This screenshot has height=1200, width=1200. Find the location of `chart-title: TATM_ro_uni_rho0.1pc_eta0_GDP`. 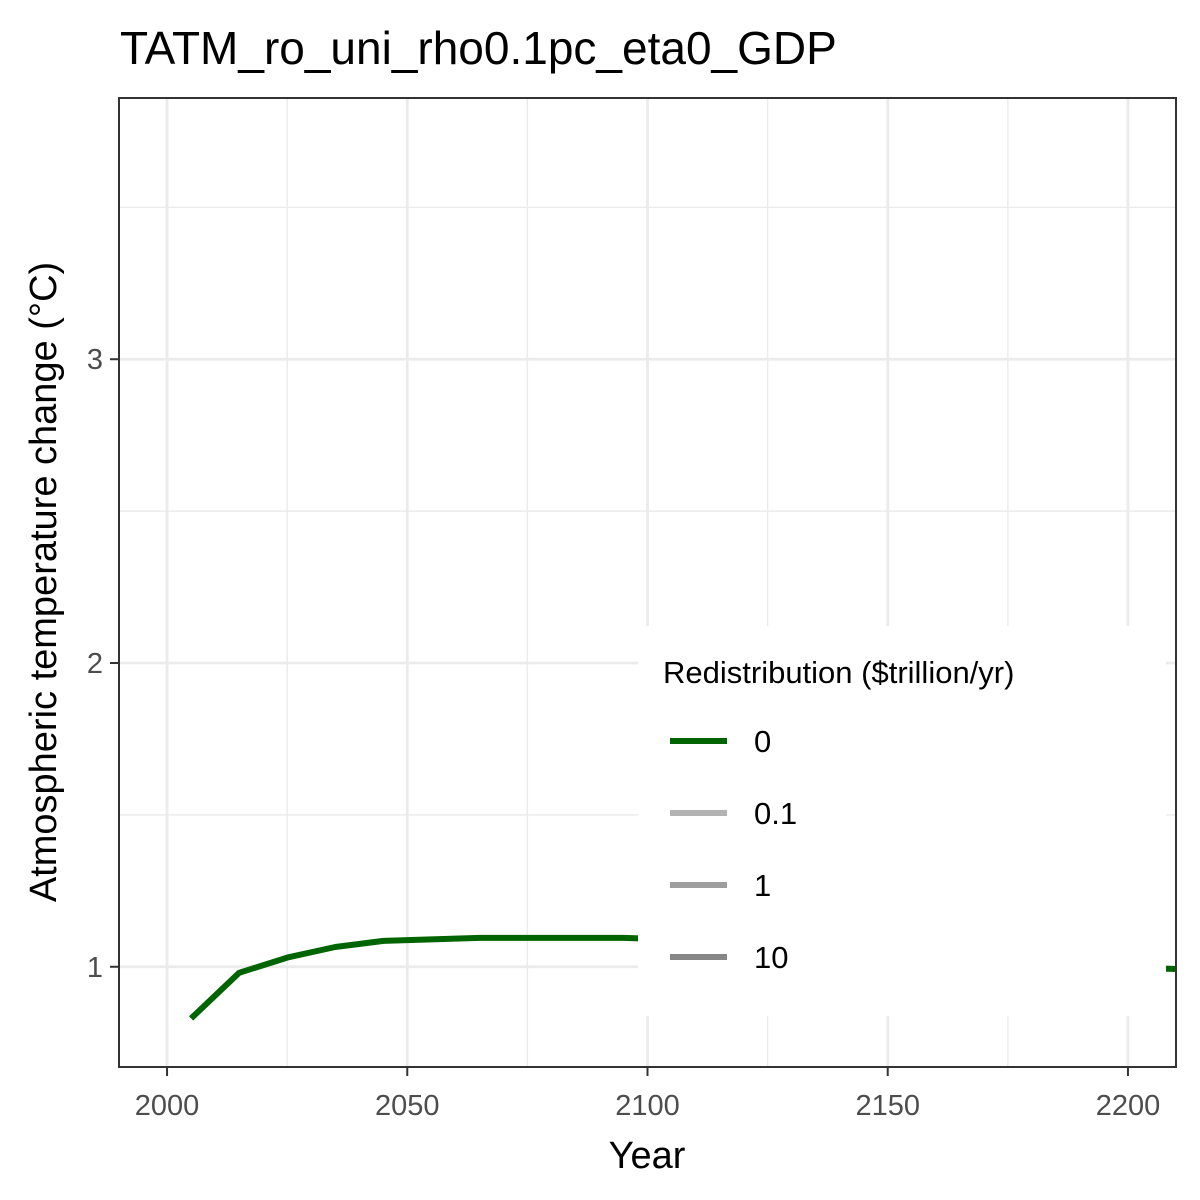

chart-title: TATM_ro_uni_rho0.1pc_eta0_GDP is located at coordinates (478, 48).